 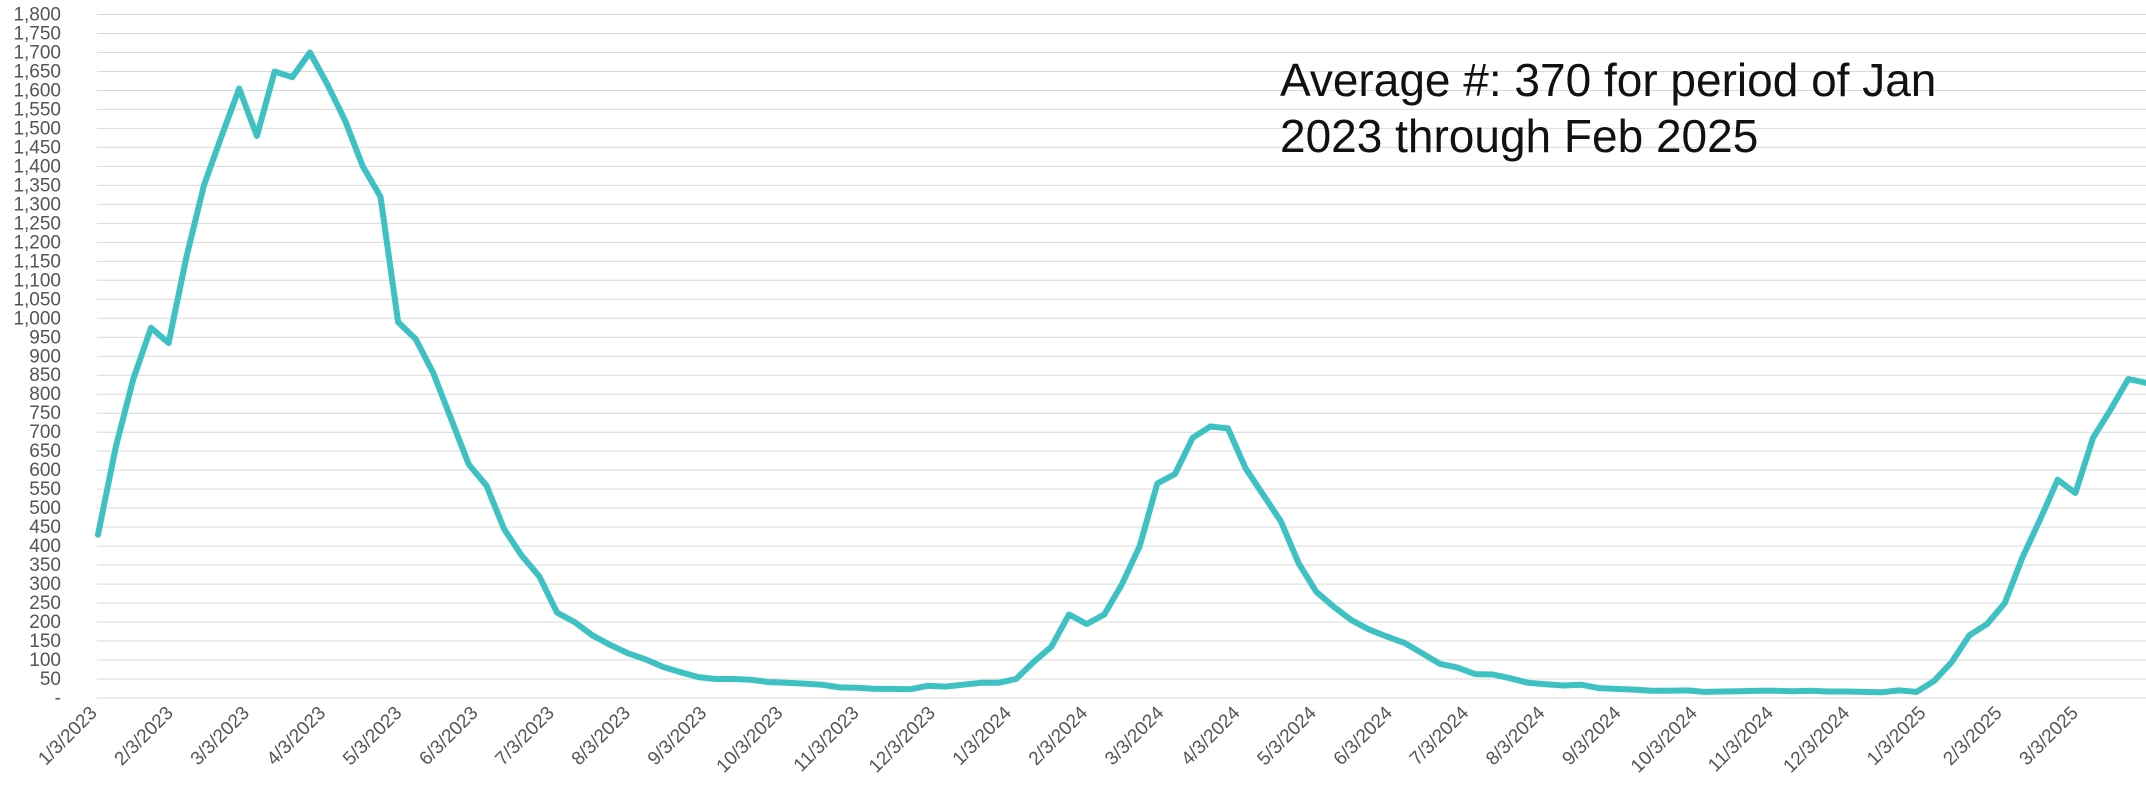 What do you see at coordinates (296, 736) in the screenshot?
I see `x-tick-label: 4/3/2023` at bounding box center [296, 736].